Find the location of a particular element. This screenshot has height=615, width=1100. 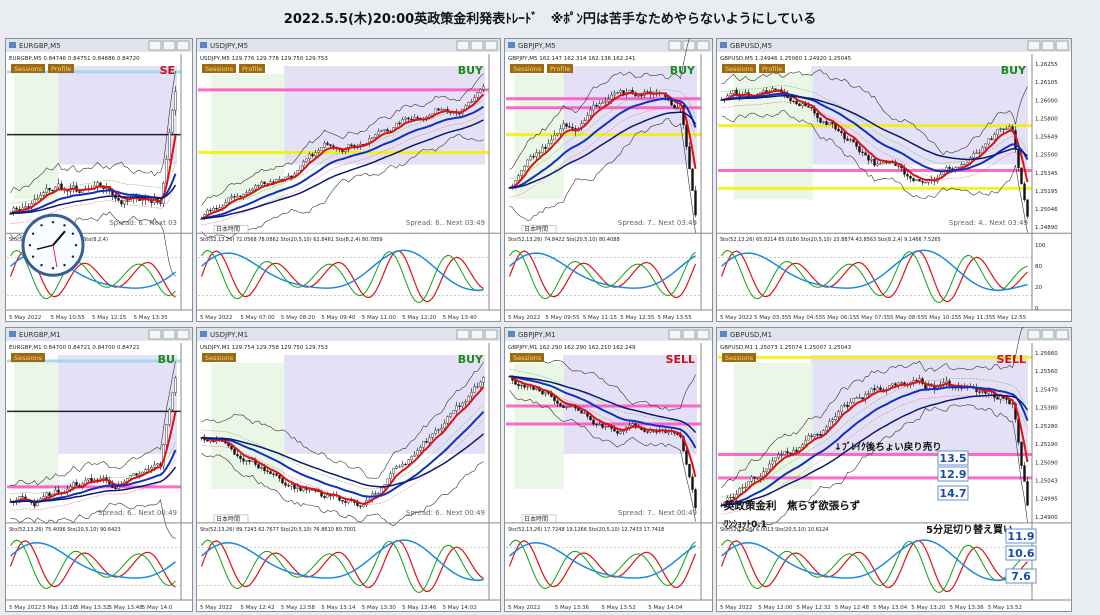

time-label: 5 May 13:46 is located at coordinates (419, 608).